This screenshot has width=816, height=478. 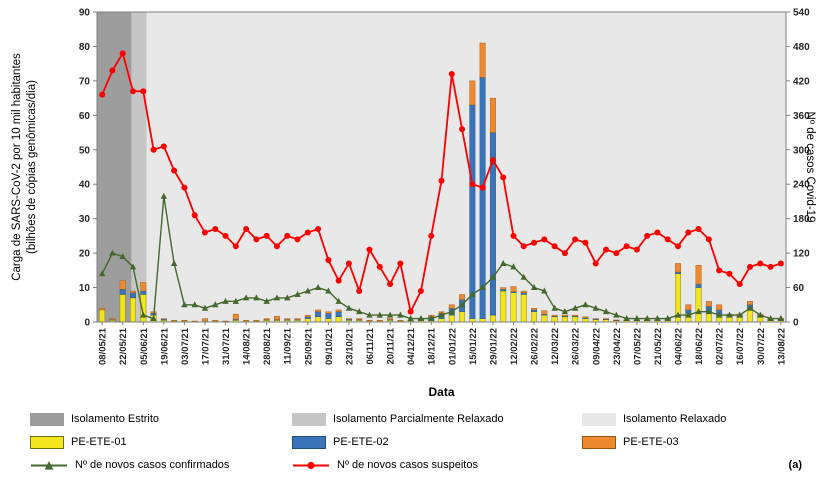 What do you see at coordinates (637, 346) in the screenshot?
I see `svg-text: 07/05/22` at bounding box center [637, 346].